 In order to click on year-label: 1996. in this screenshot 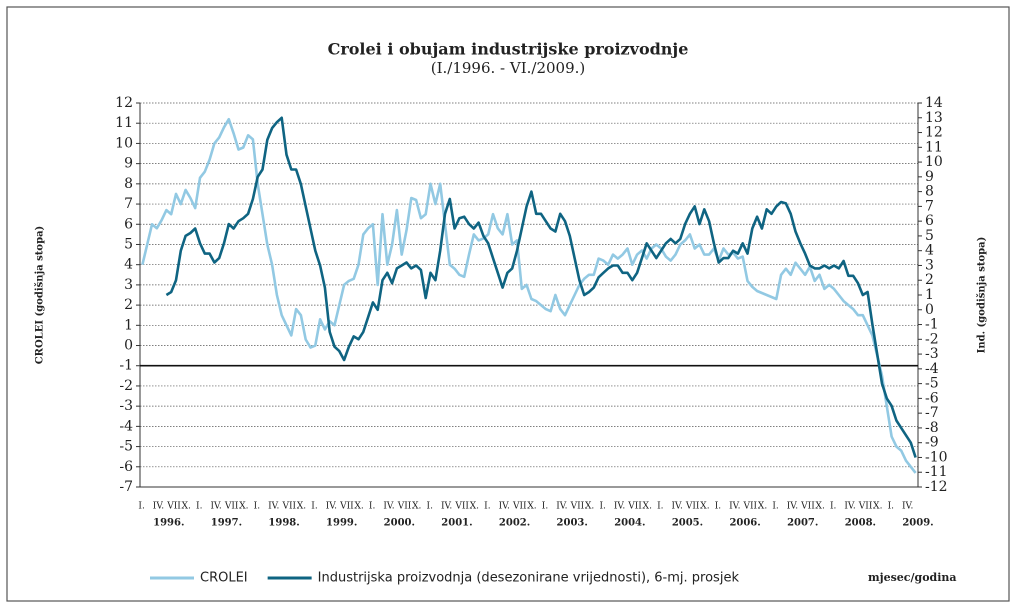, I will do `click(168, 523)`.